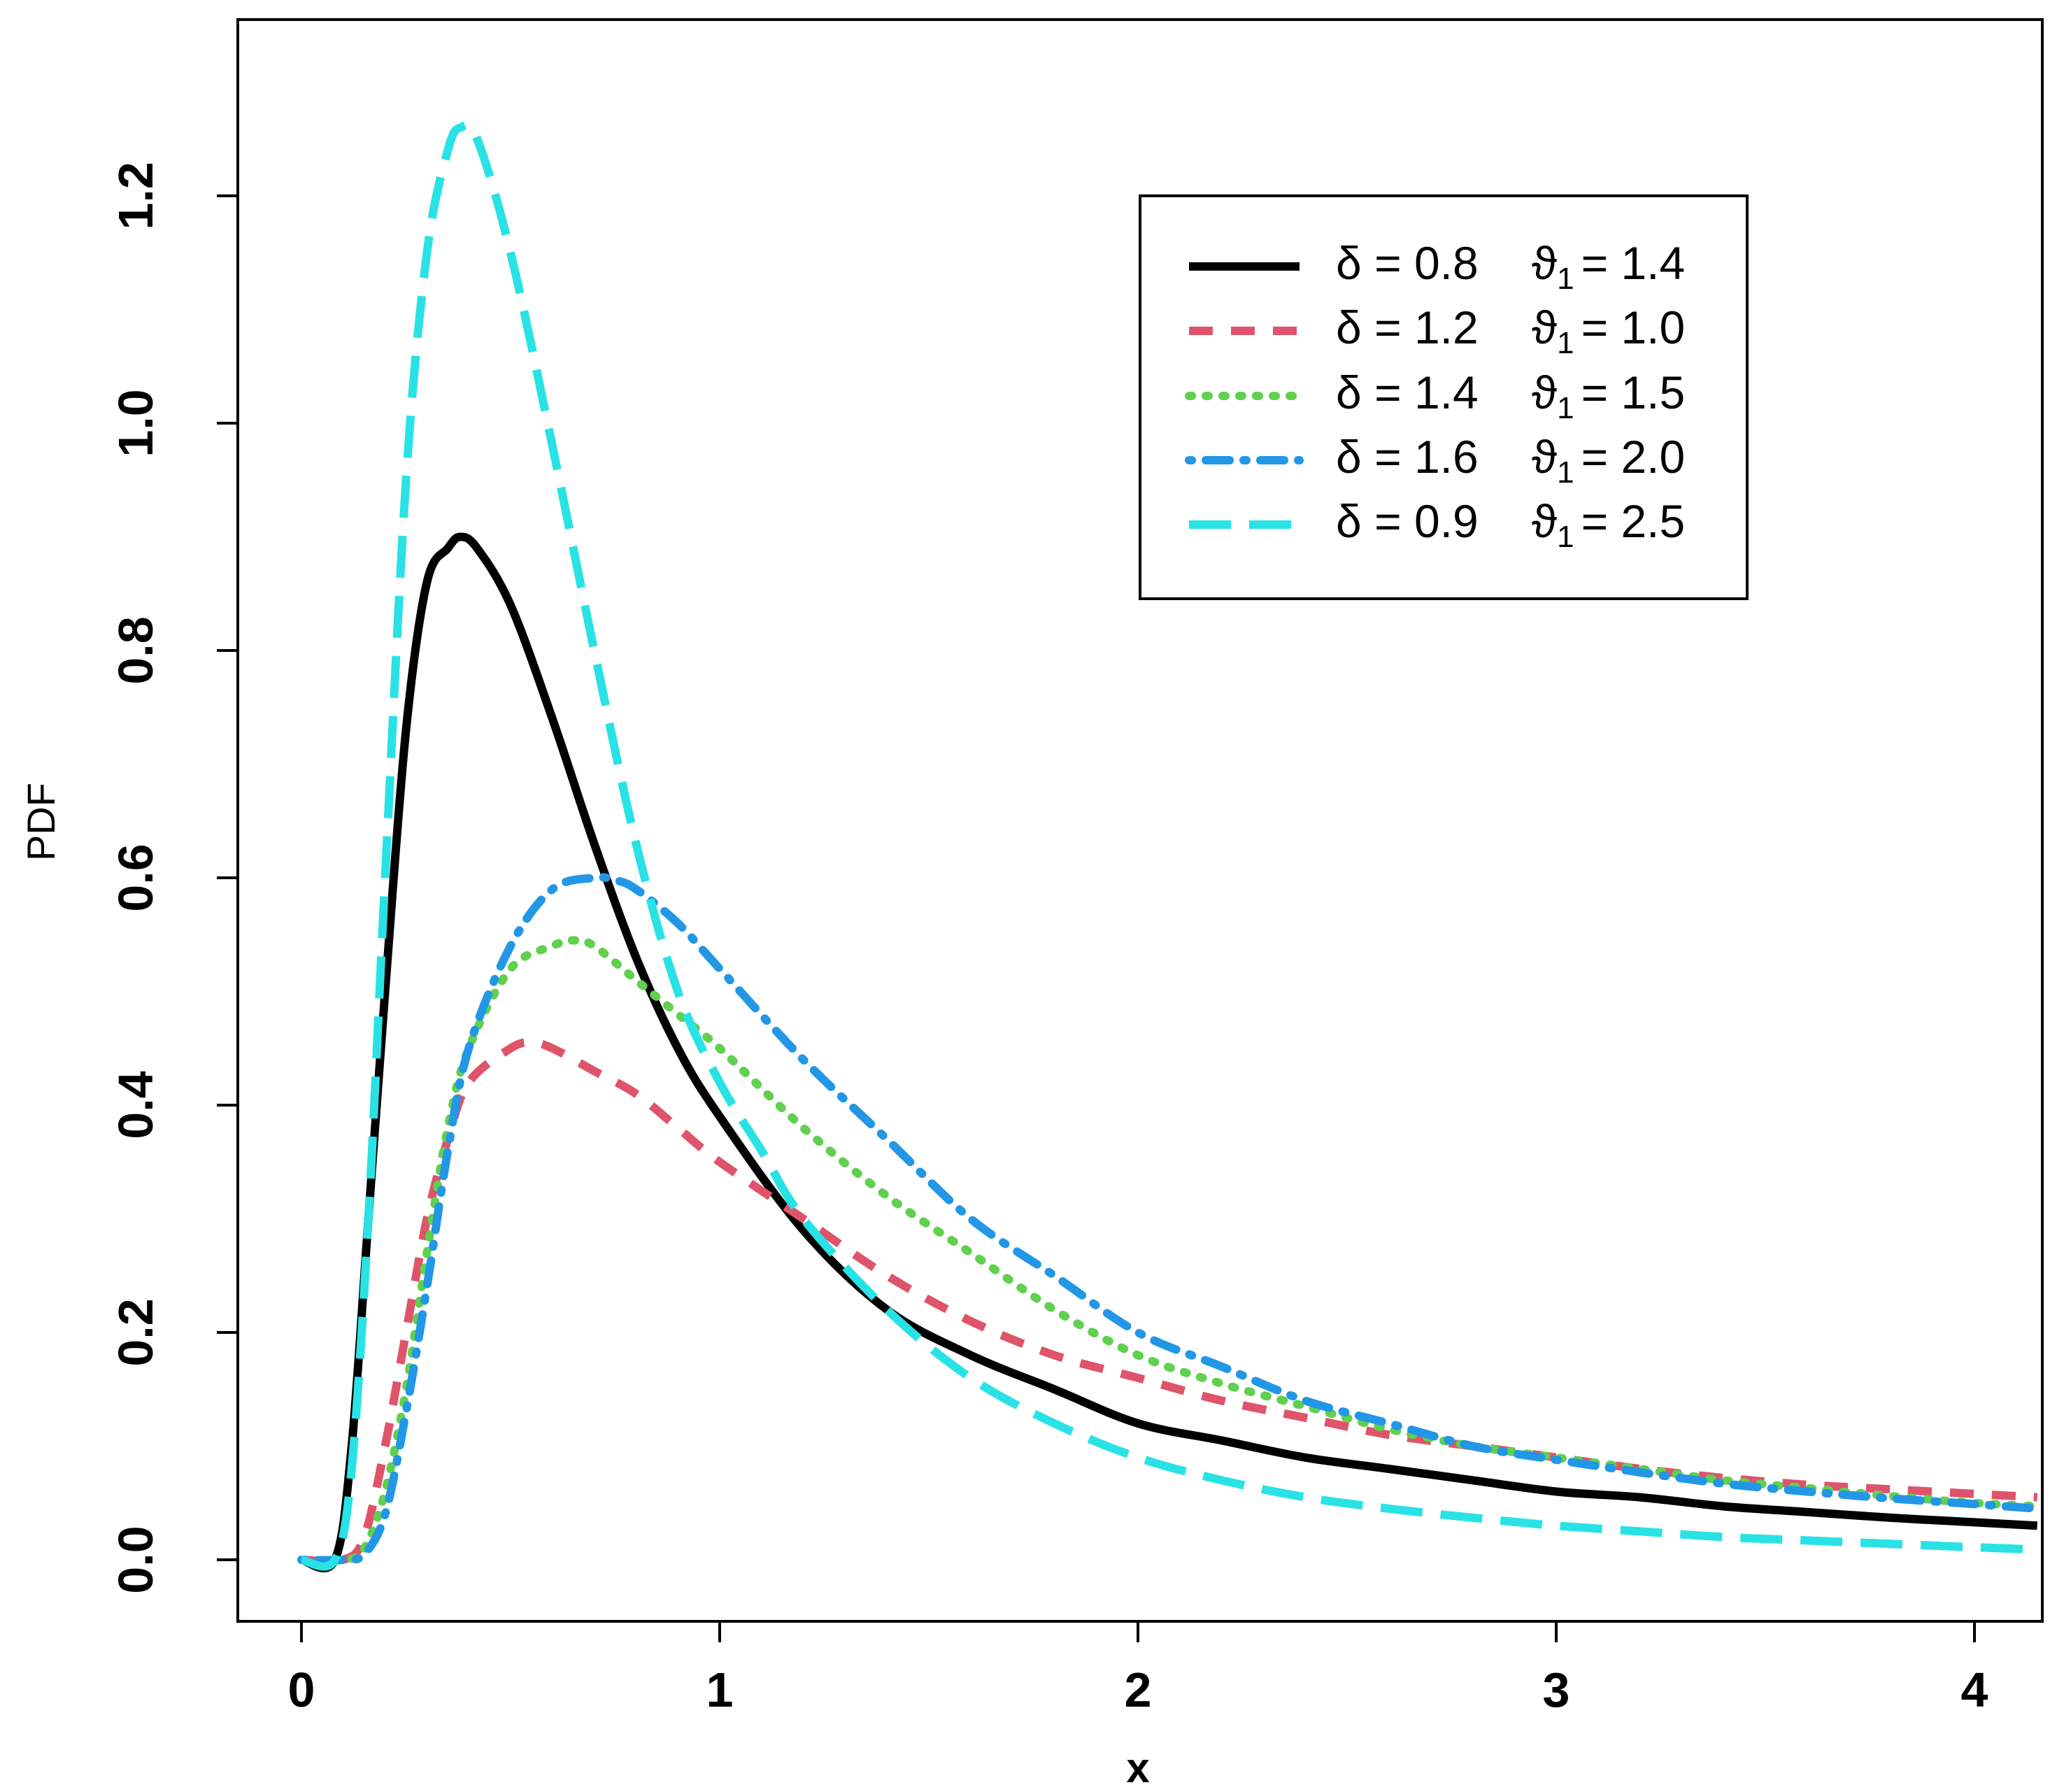  What do you see at coordinates (1511, 266) in the screenshot?
I see `legend-entry: δ = 0.8 ϑ1 = 1.4` at bounding box center [1511, 266].